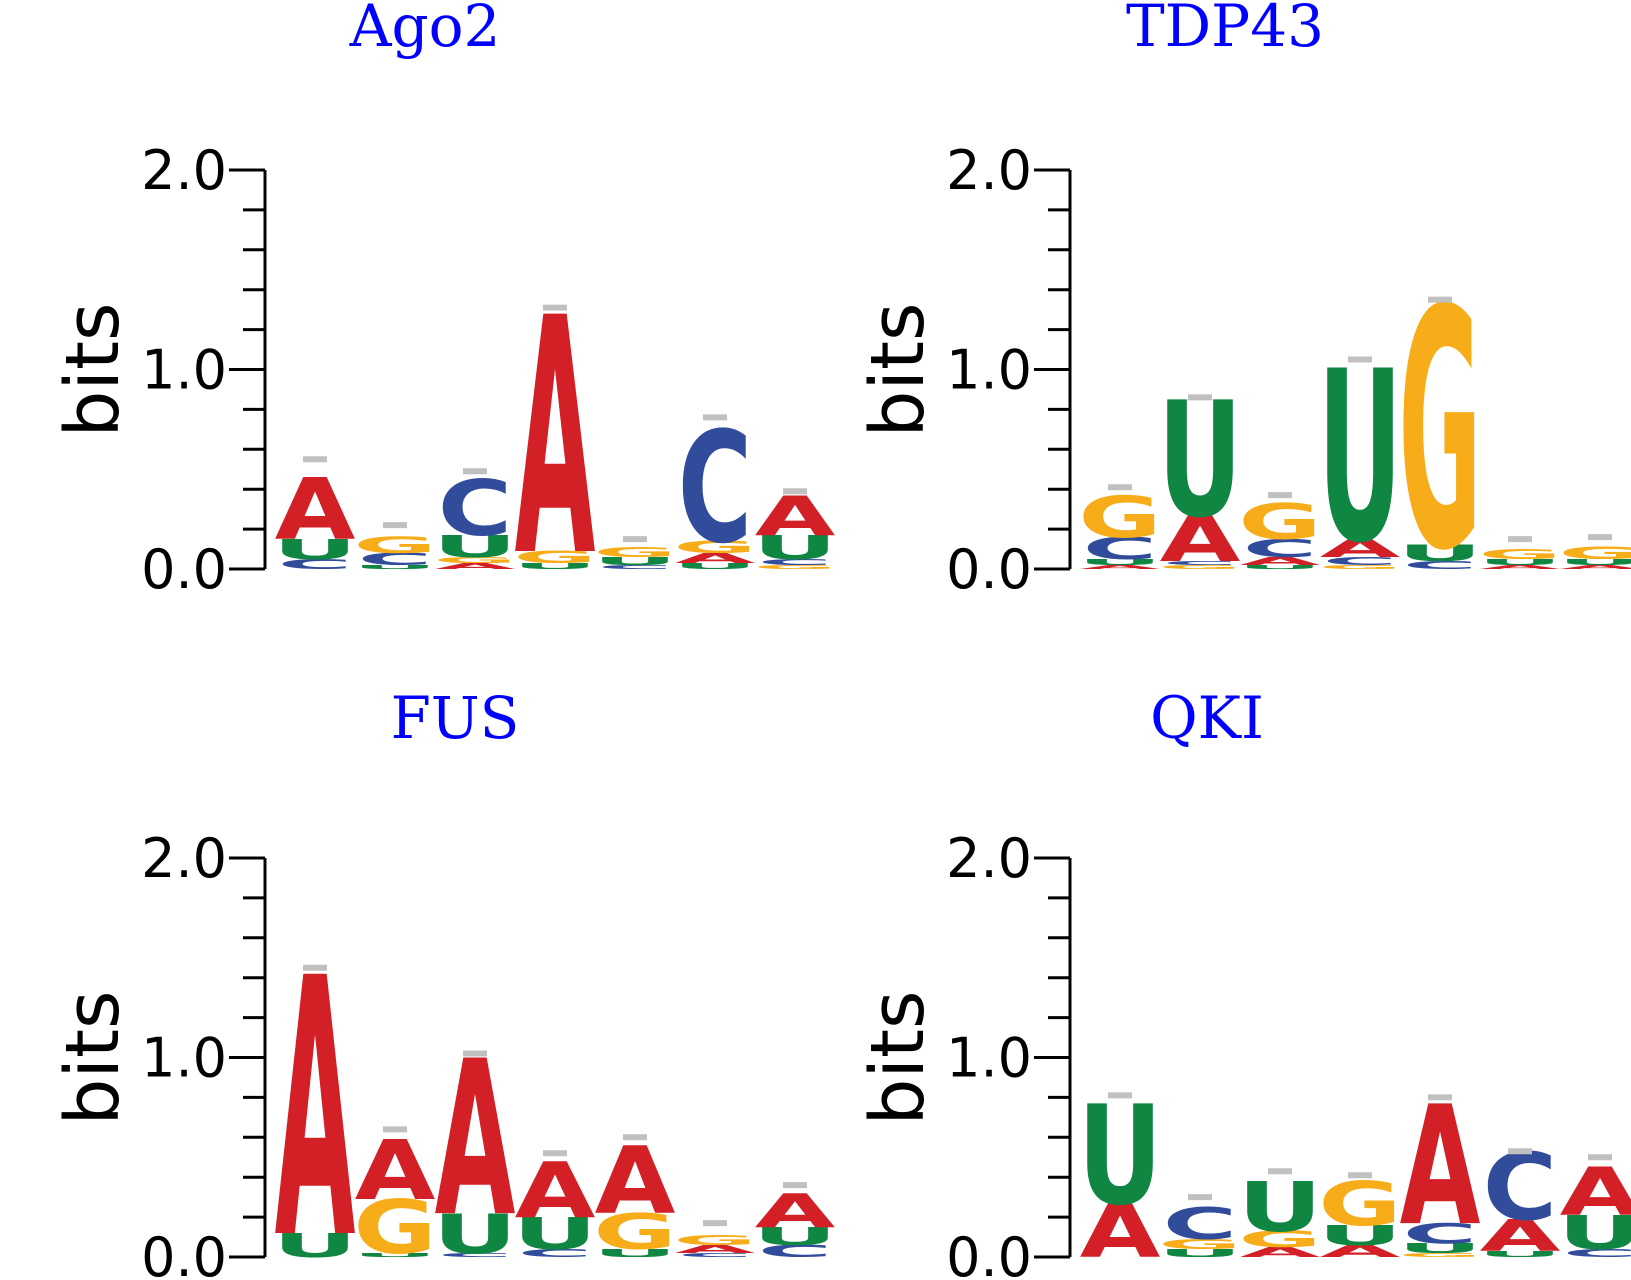 The image size is (1631, 1280). What do you see at coordinates (455, 718) in the screenshot?
I see `panel-title: FUS` at bounding box center [455, 718].